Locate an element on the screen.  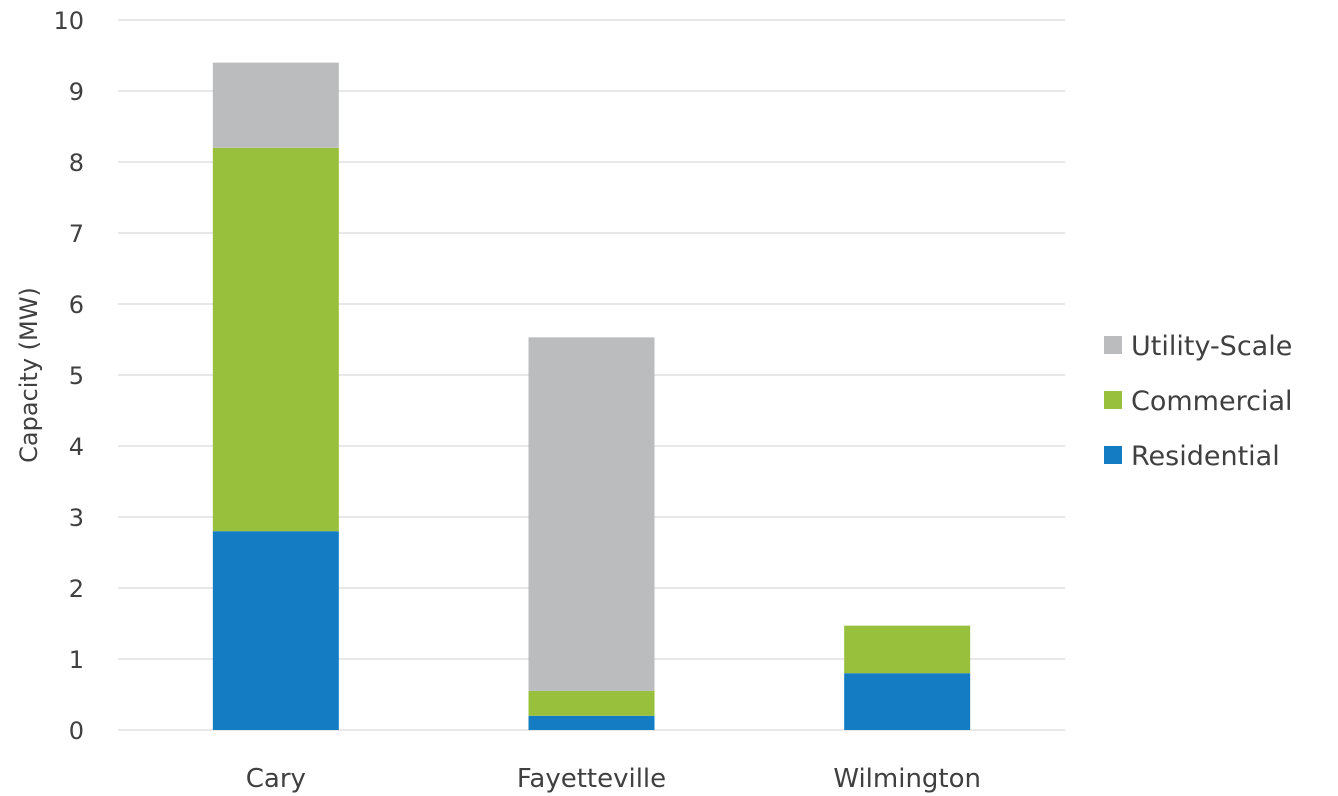
x-tick-label: Wilmington is located at coordinates (907, 779).